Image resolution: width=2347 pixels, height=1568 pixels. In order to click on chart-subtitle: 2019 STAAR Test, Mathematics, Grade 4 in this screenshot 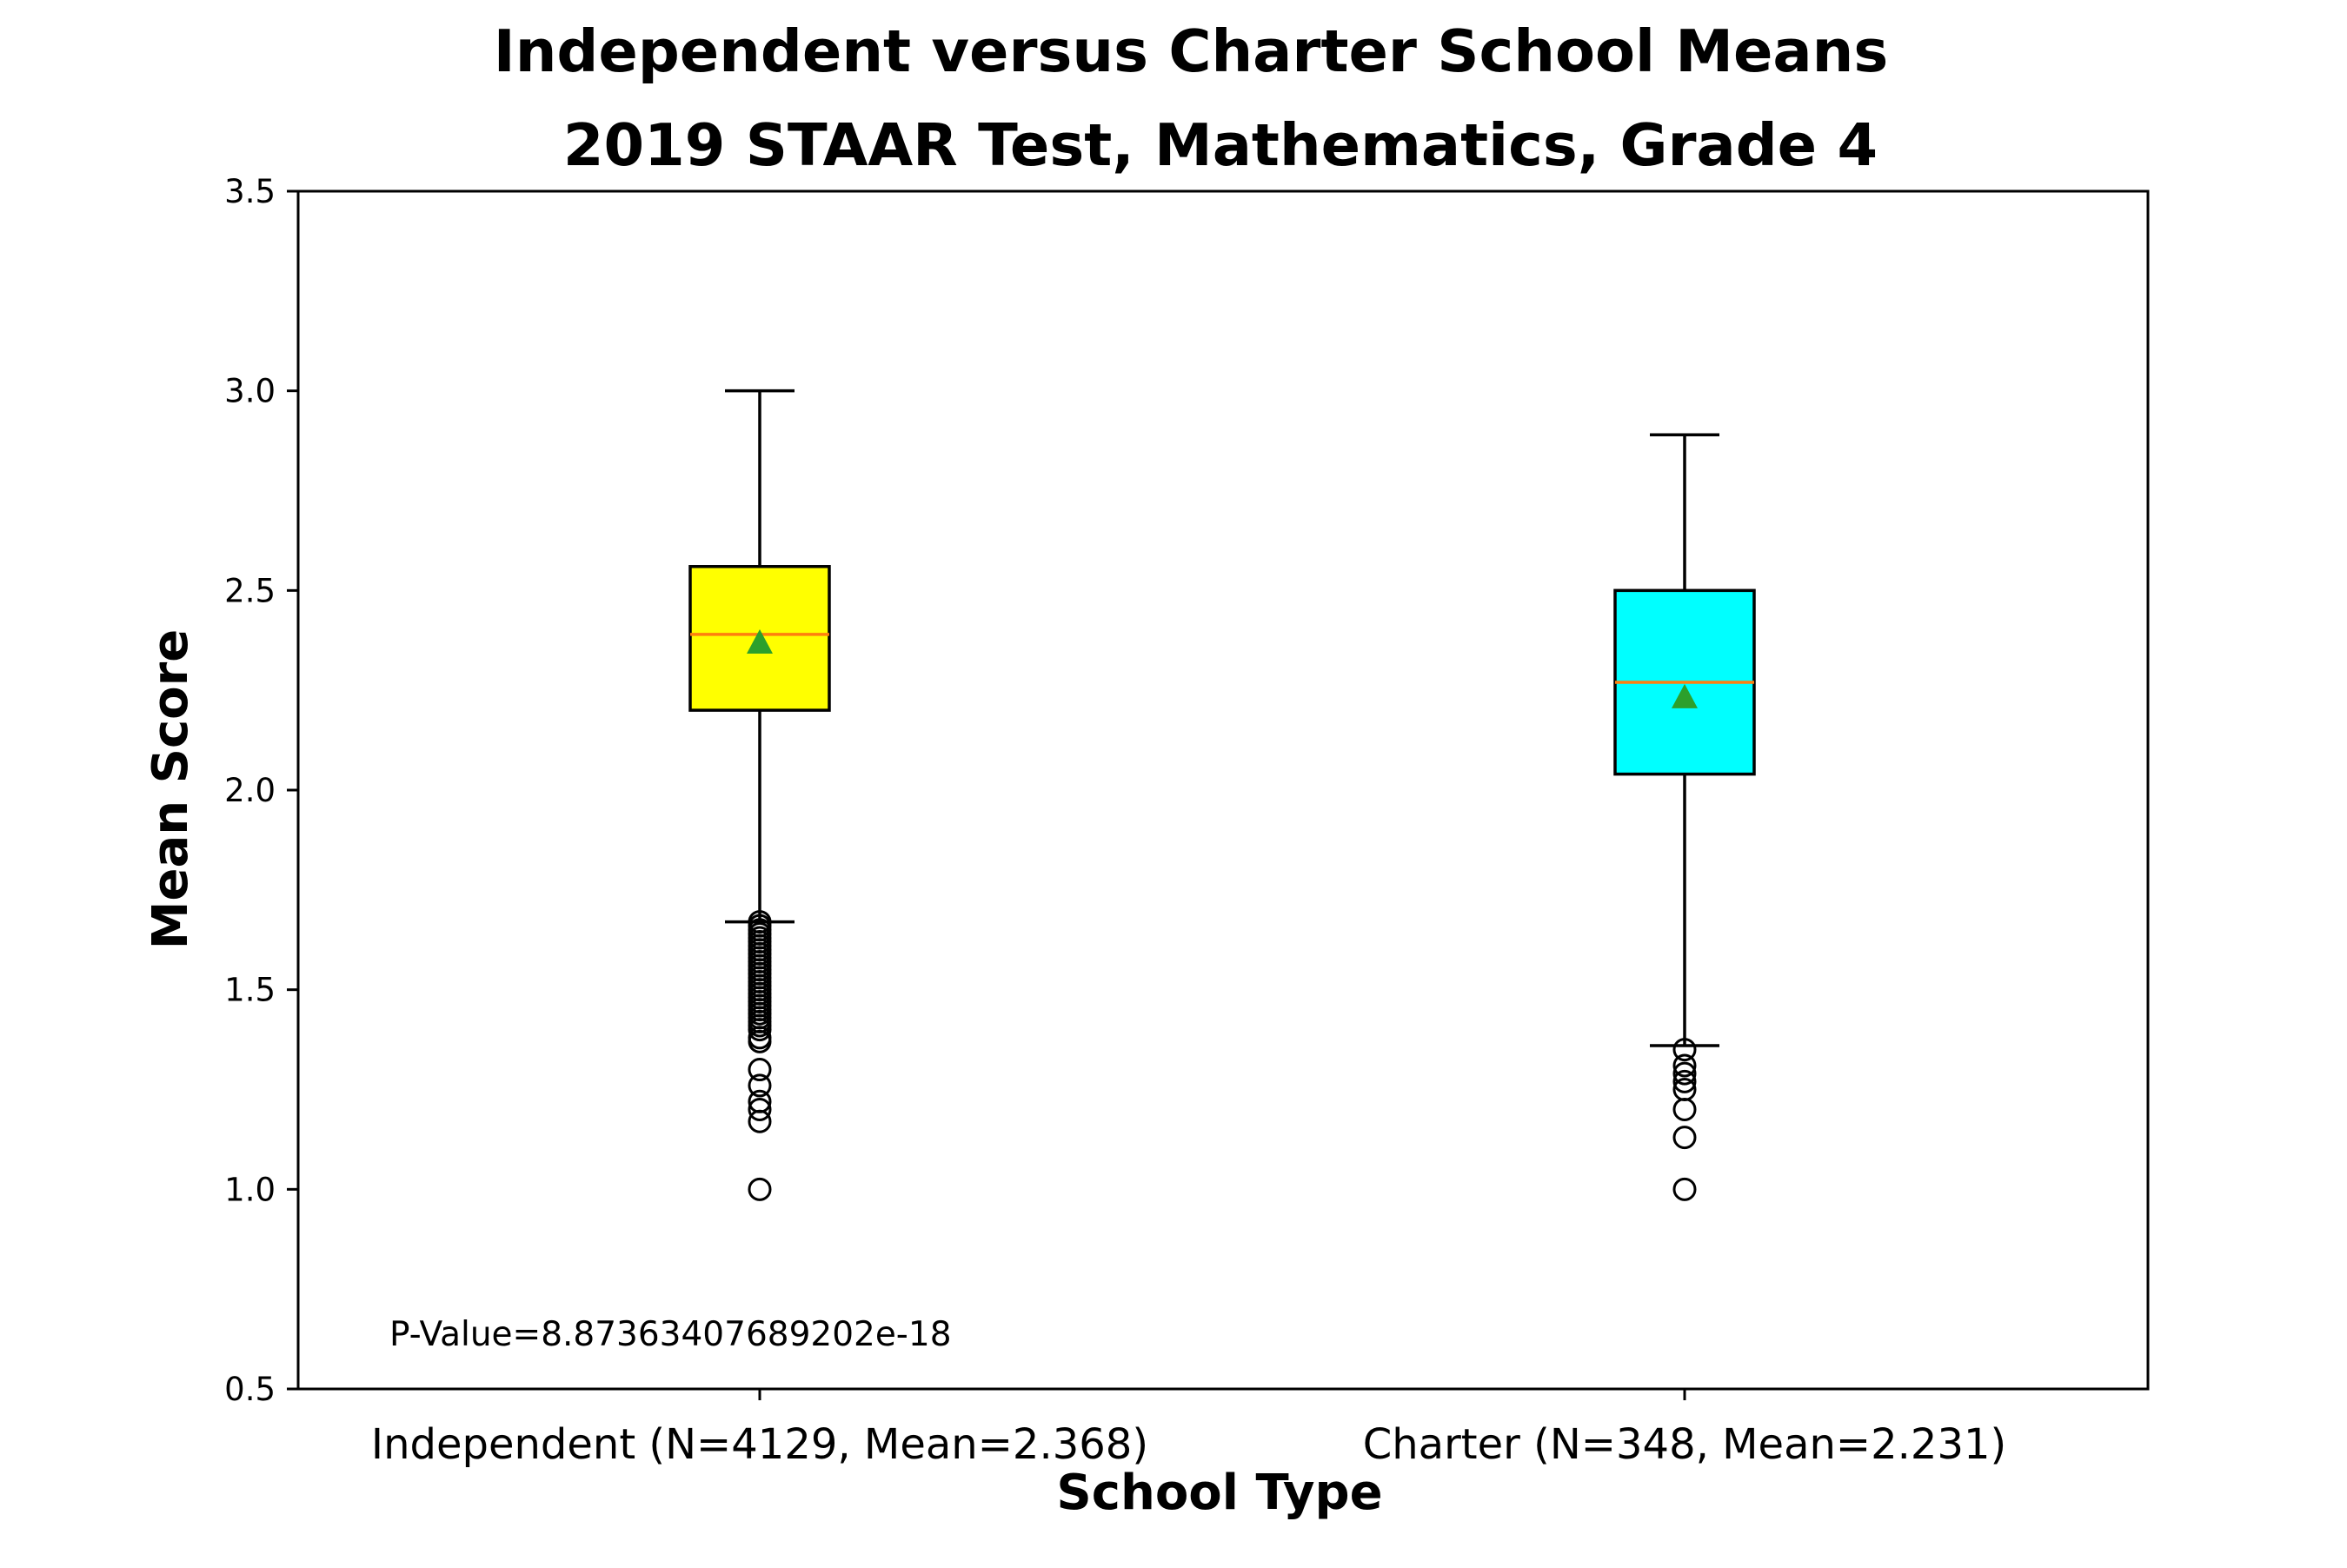, I will do `click(1220, 145)`.